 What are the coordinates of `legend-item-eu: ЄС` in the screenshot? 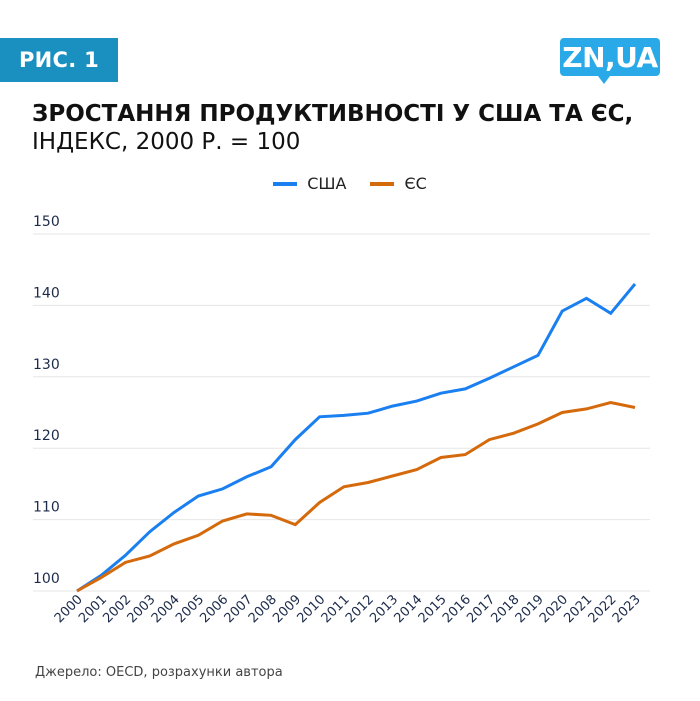 It's located at (398, 183).